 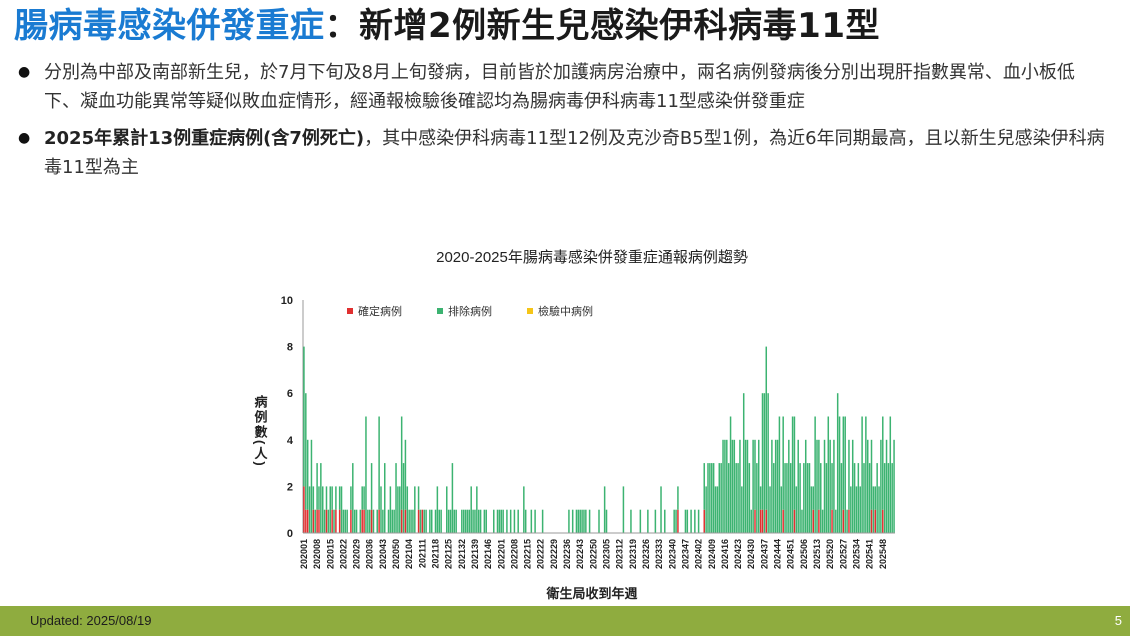 I want to click on slide-title: 腸病毒感染併發重症：新增2例新生兒感染伊科病毒11型, so click(x=569, y=26).